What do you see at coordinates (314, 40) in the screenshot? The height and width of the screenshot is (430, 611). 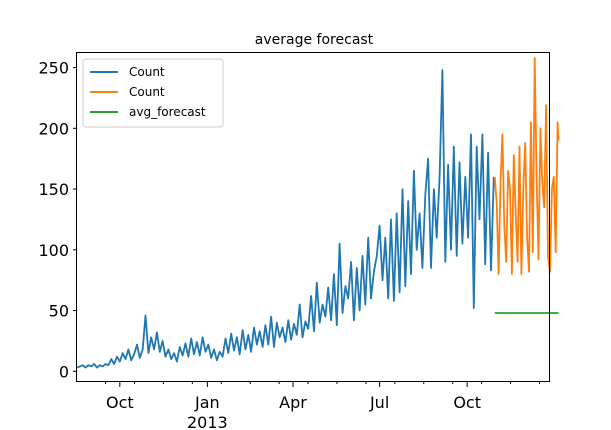 I see `chart-title: average forecast` at bounding box center [314, 40].